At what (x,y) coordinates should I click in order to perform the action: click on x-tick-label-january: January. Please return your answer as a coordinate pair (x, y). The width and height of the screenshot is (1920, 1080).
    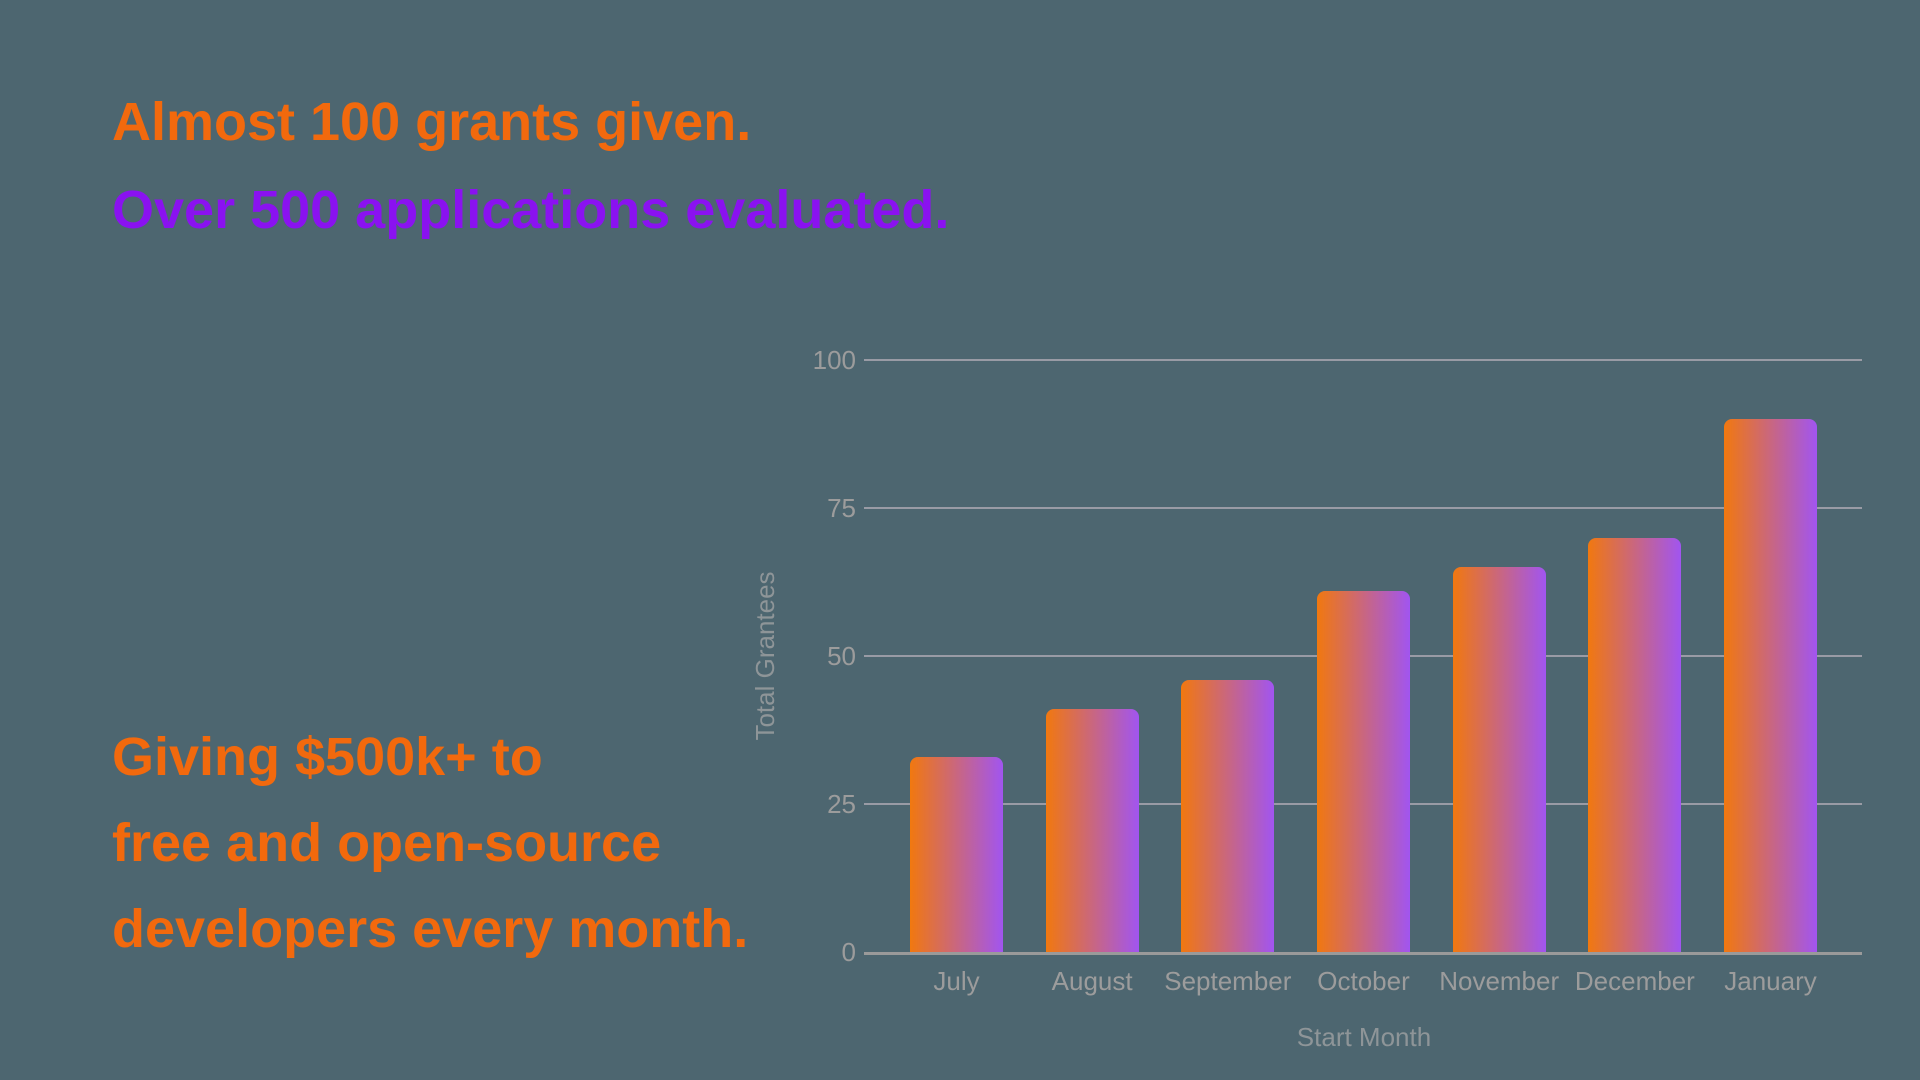
    Looking at the image, I should click on (1770, 981).